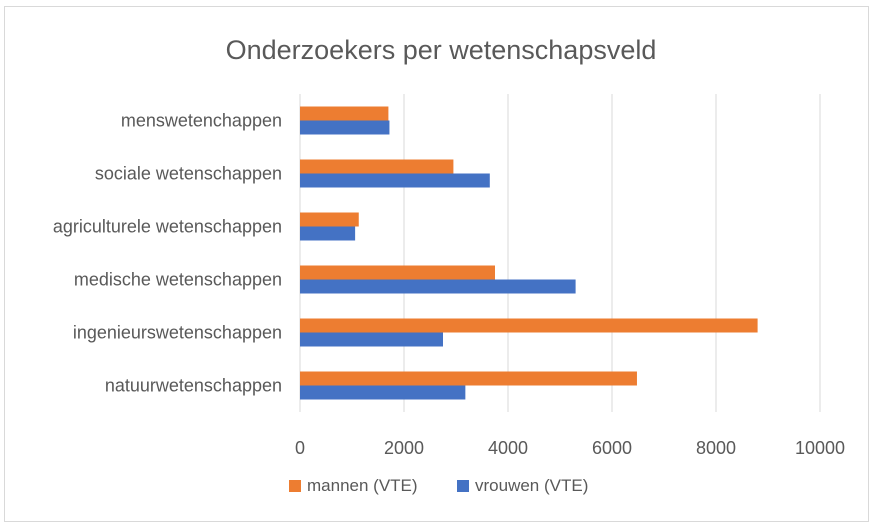 The image size is (875, 528). Describe the element at coordinates (441, 50) in the screenshot. I see `chart-title: Onderzoekers per wetenschapsveld` at that location.